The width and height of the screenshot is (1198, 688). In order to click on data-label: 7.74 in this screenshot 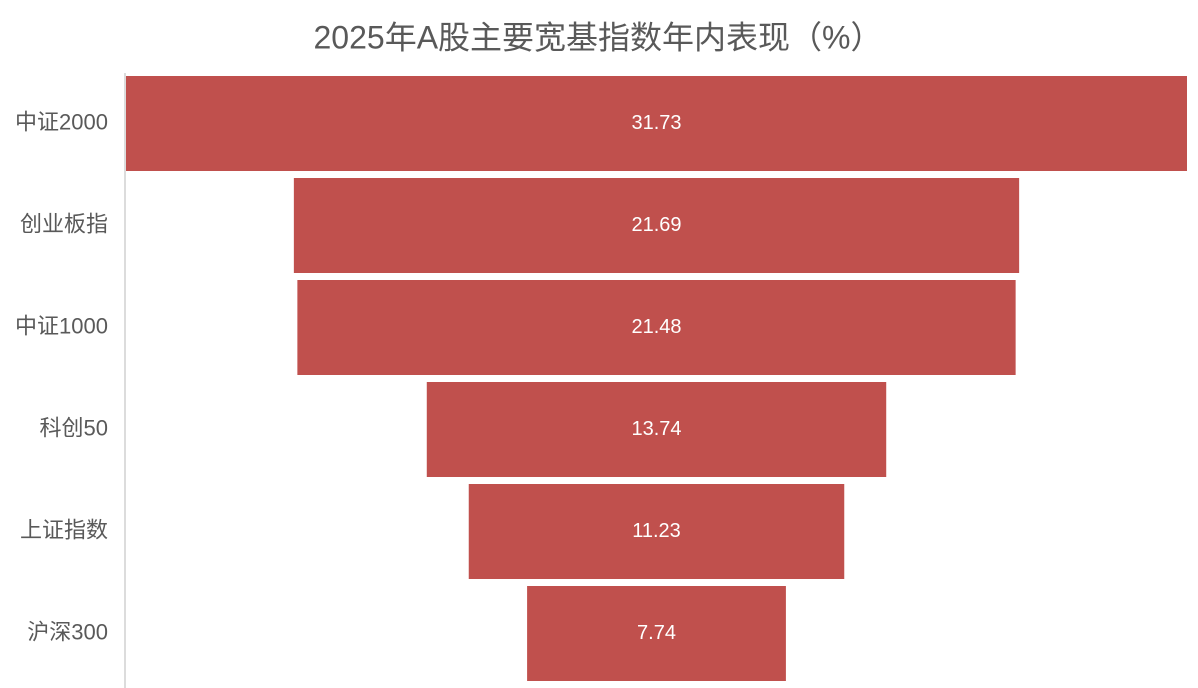, I will do `click(656, 633)`.